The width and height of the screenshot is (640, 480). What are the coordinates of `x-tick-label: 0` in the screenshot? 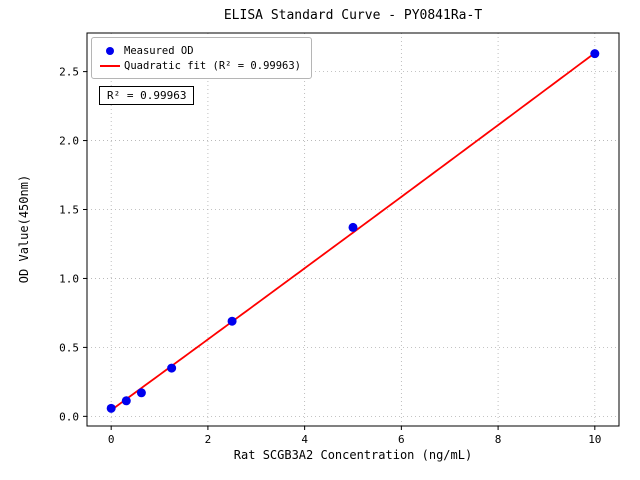 It's located at (111, 439).